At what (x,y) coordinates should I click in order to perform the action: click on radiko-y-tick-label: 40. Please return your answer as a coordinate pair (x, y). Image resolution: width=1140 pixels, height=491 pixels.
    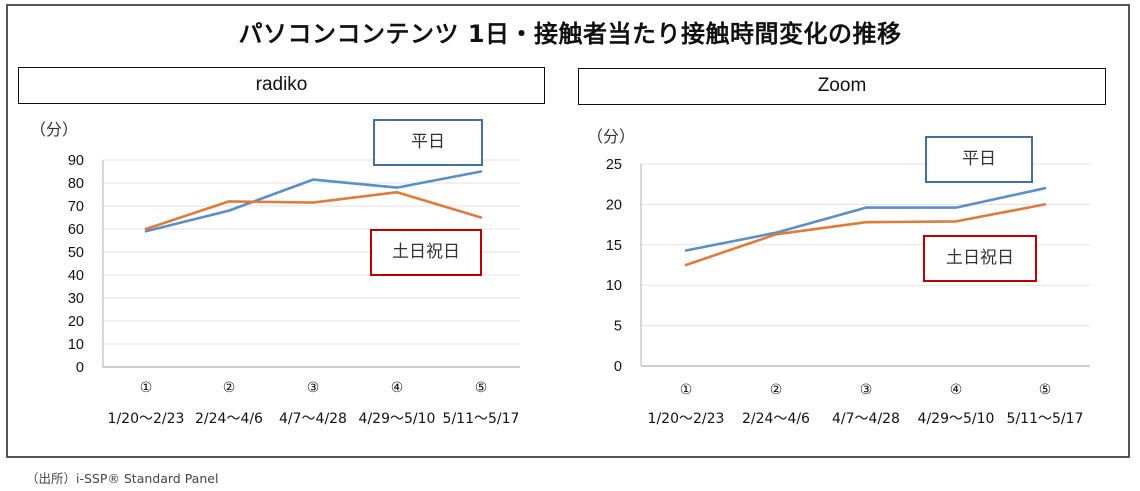
    Looking at the image, I should click on (76, 276).